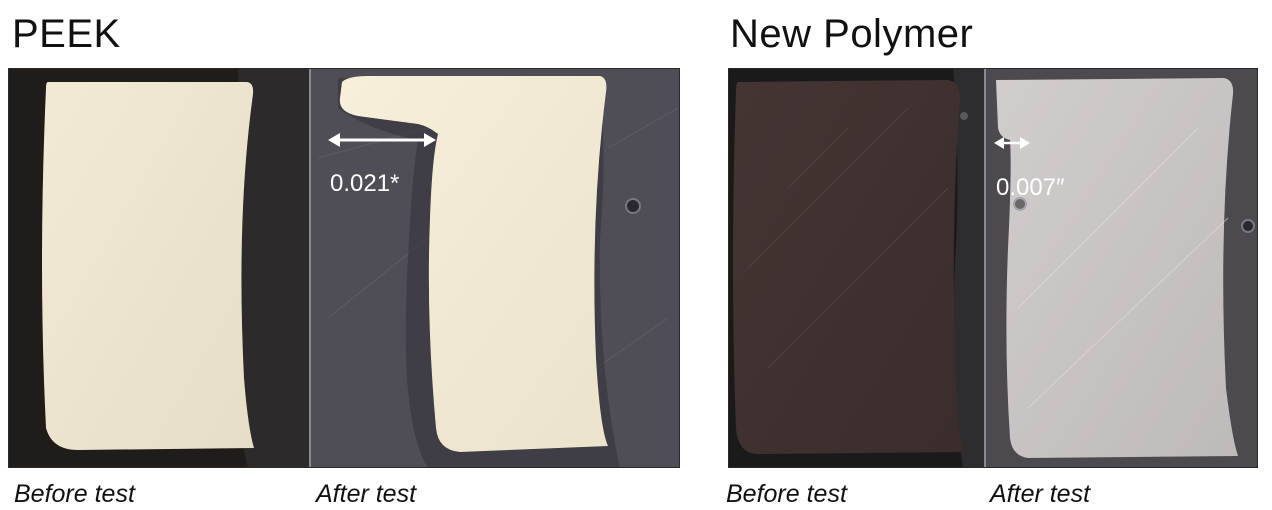 This screenshot has height=510, width=1272. What do you see at coordinates (847, 267) in the screenshot?
I see `new-polymer-before-sample` at bounding box center [847, 267].